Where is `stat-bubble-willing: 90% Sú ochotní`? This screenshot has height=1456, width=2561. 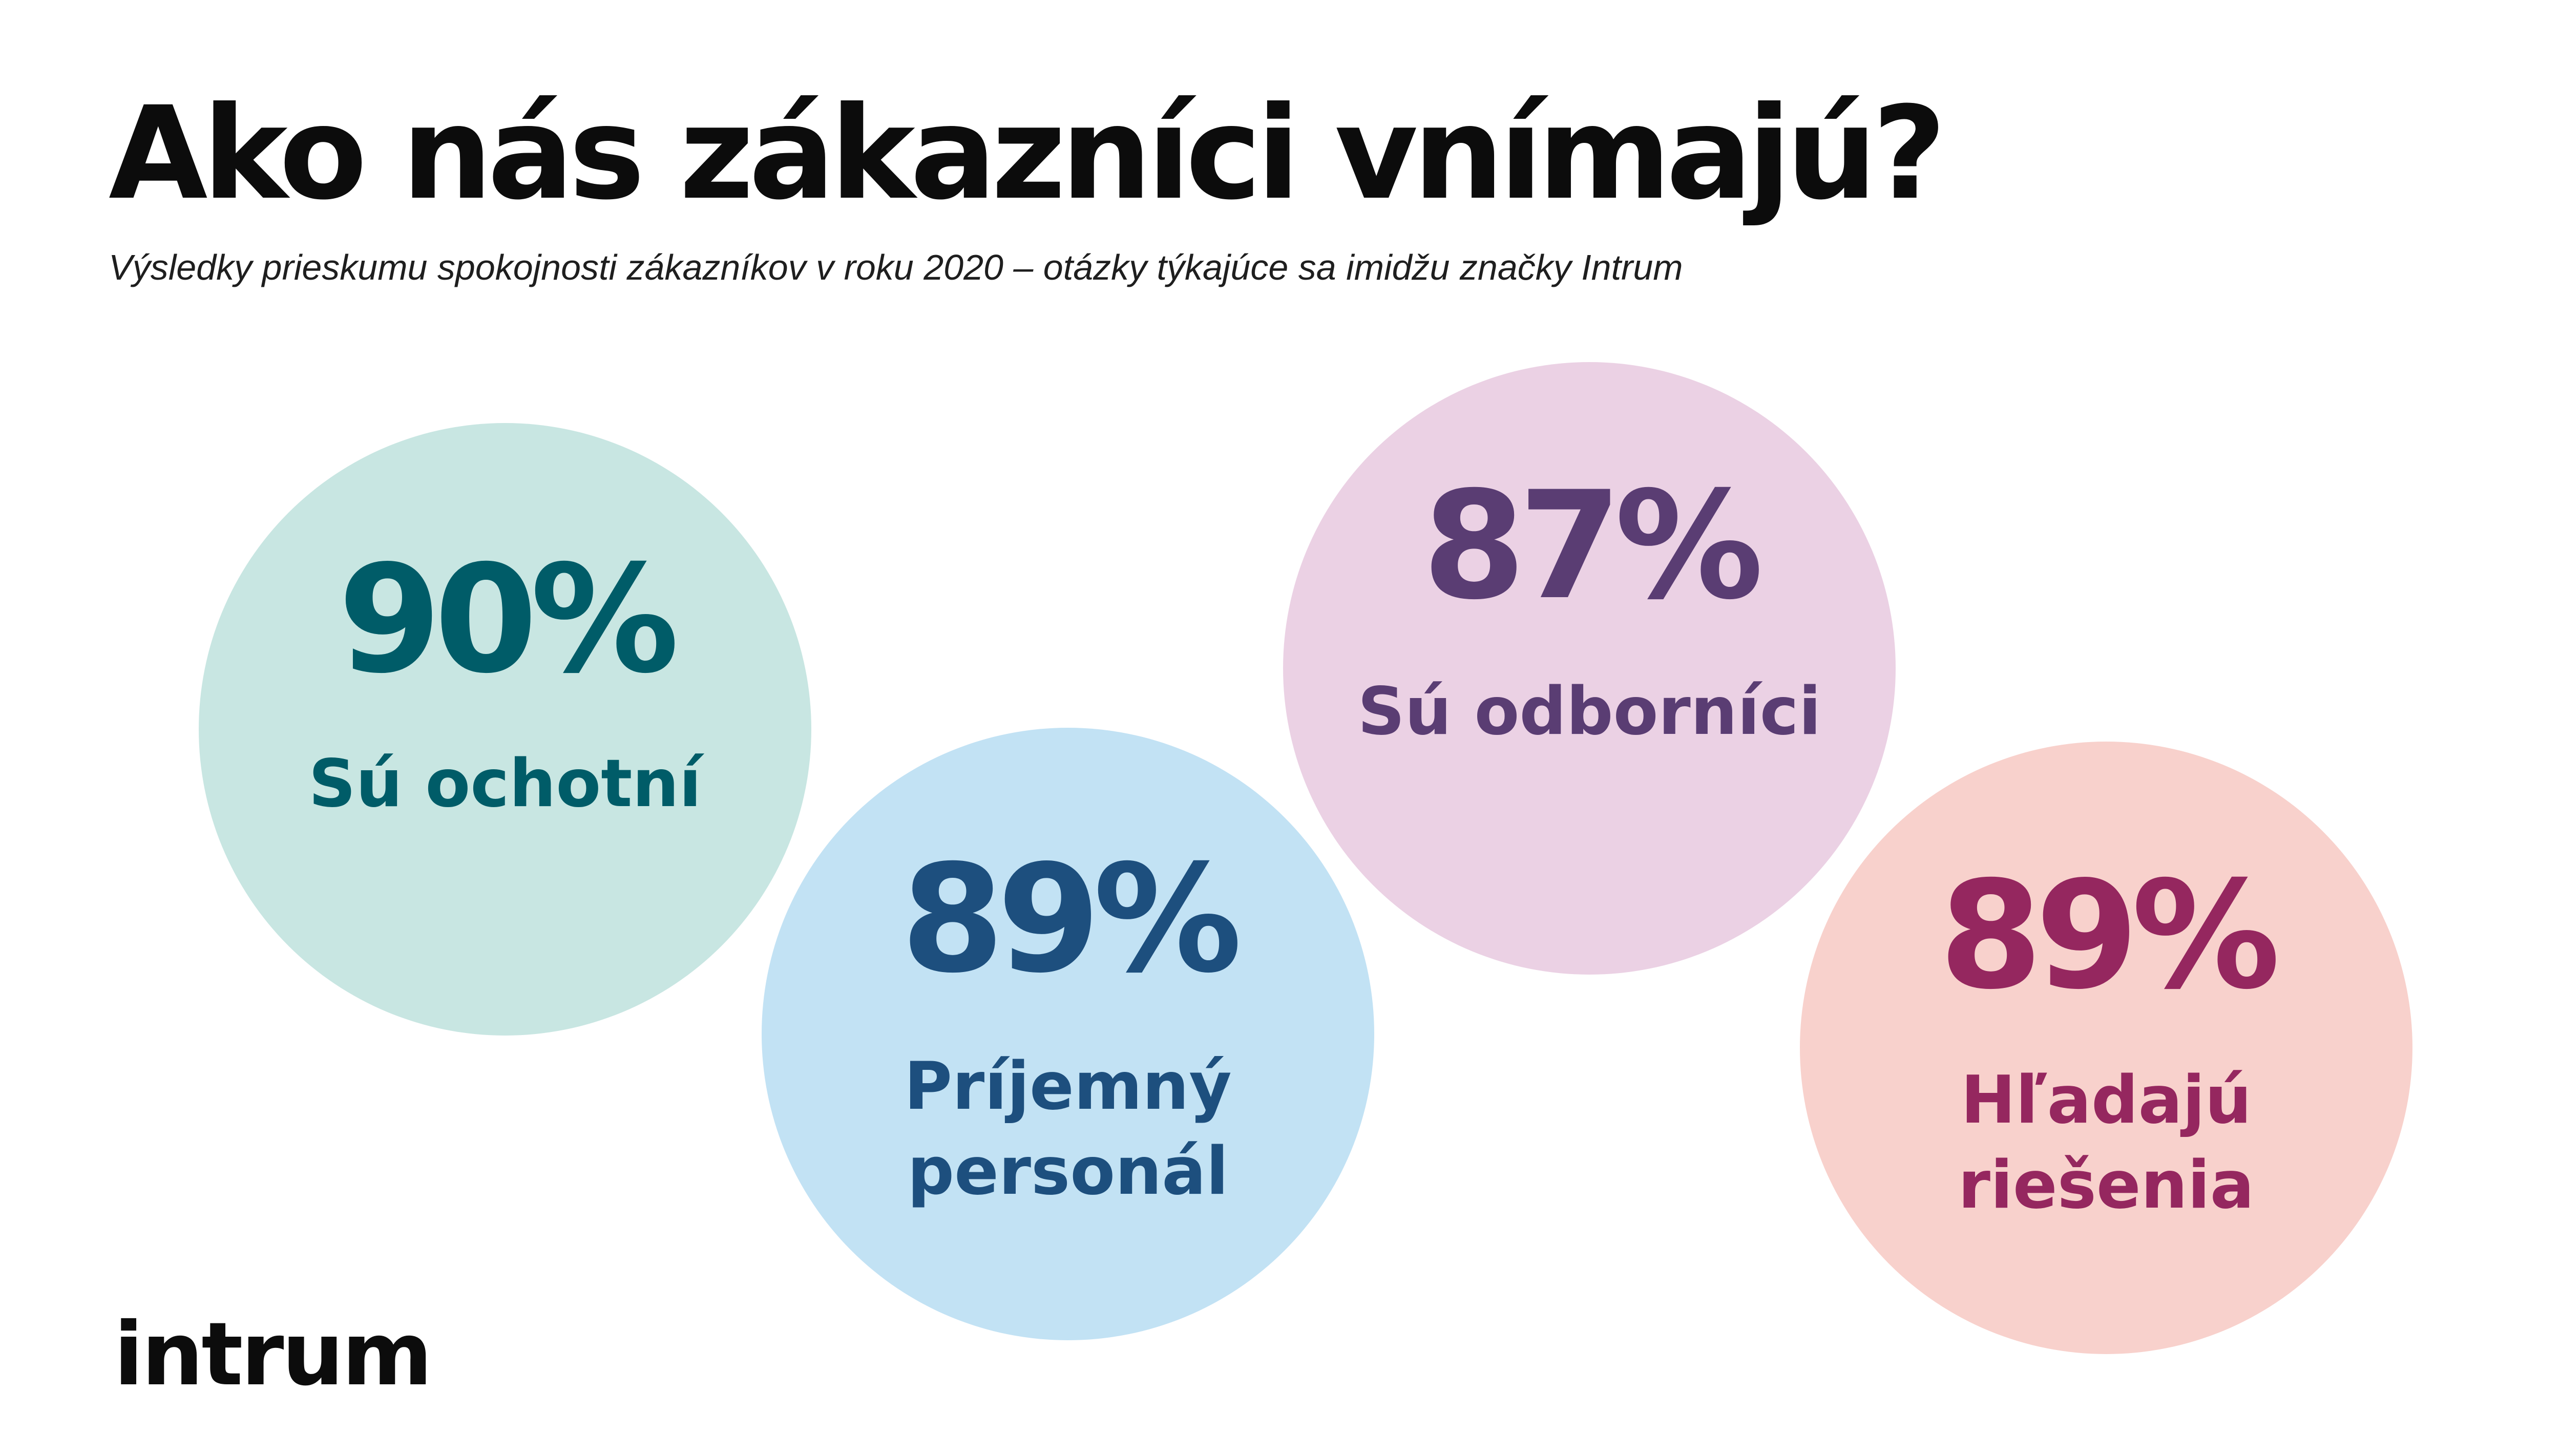 stat-bubble-willing: 90% Sú ochotní is located at coordinates (505, 729).